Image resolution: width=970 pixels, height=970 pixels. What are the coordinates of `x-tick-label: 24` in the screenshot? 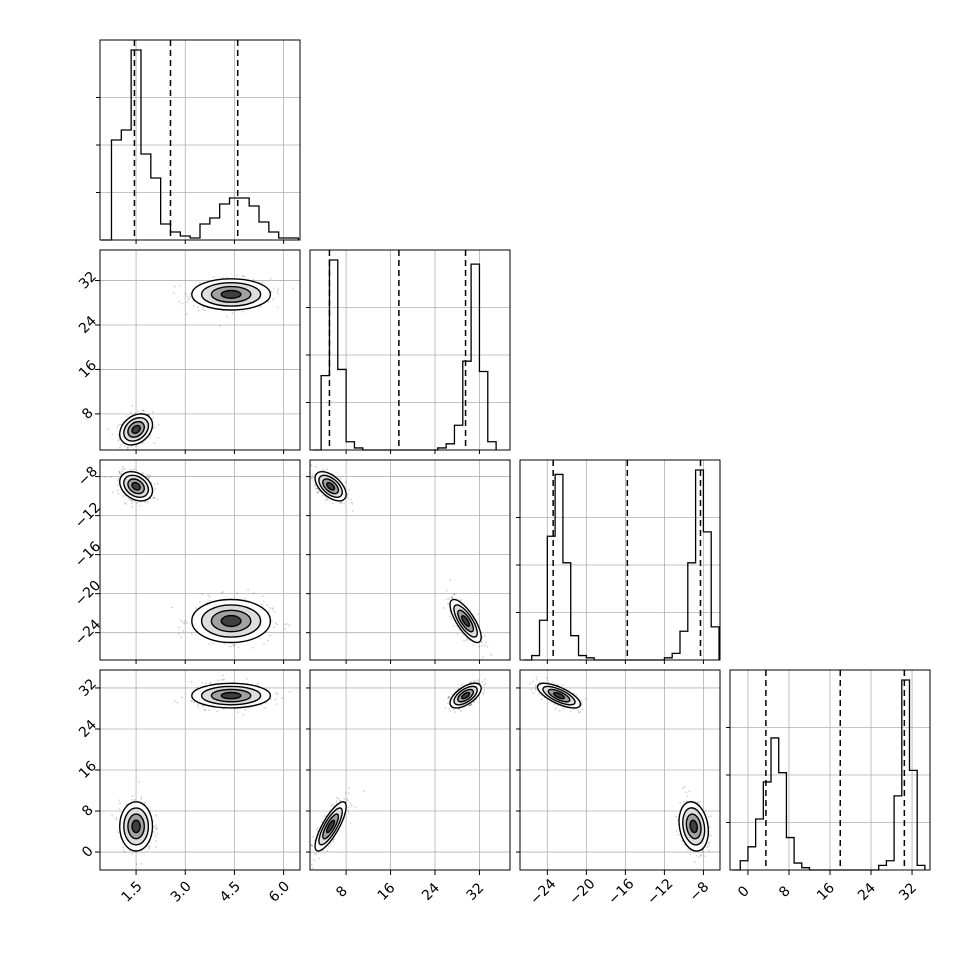 It's located at (867, 892).